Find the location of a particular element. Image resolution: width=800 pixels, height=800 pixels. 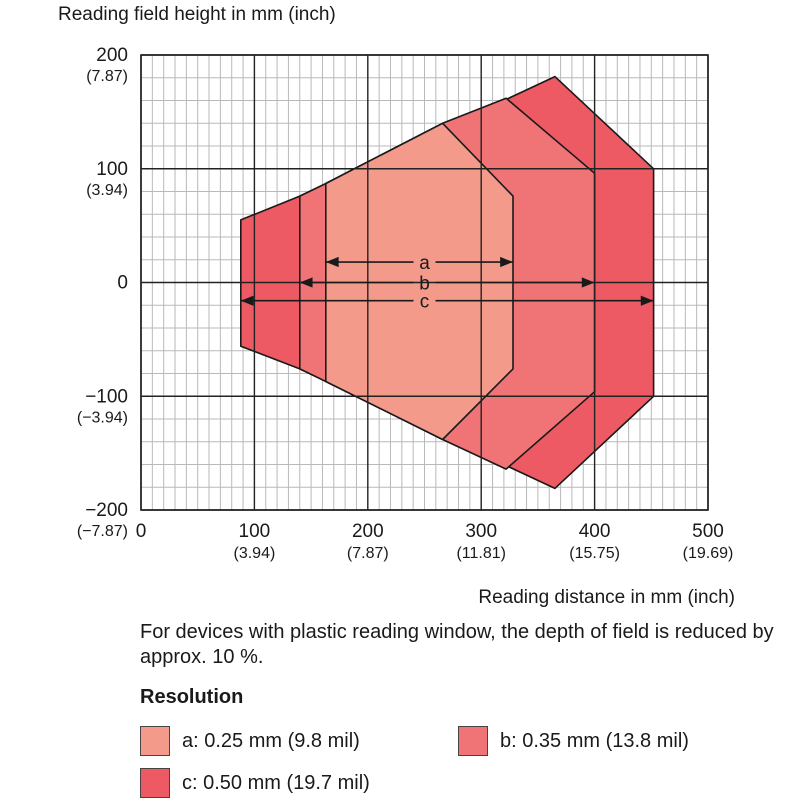

legend-item-b: b: 0.35 mm (13.8 mil) is located at coordinates (573, 741).